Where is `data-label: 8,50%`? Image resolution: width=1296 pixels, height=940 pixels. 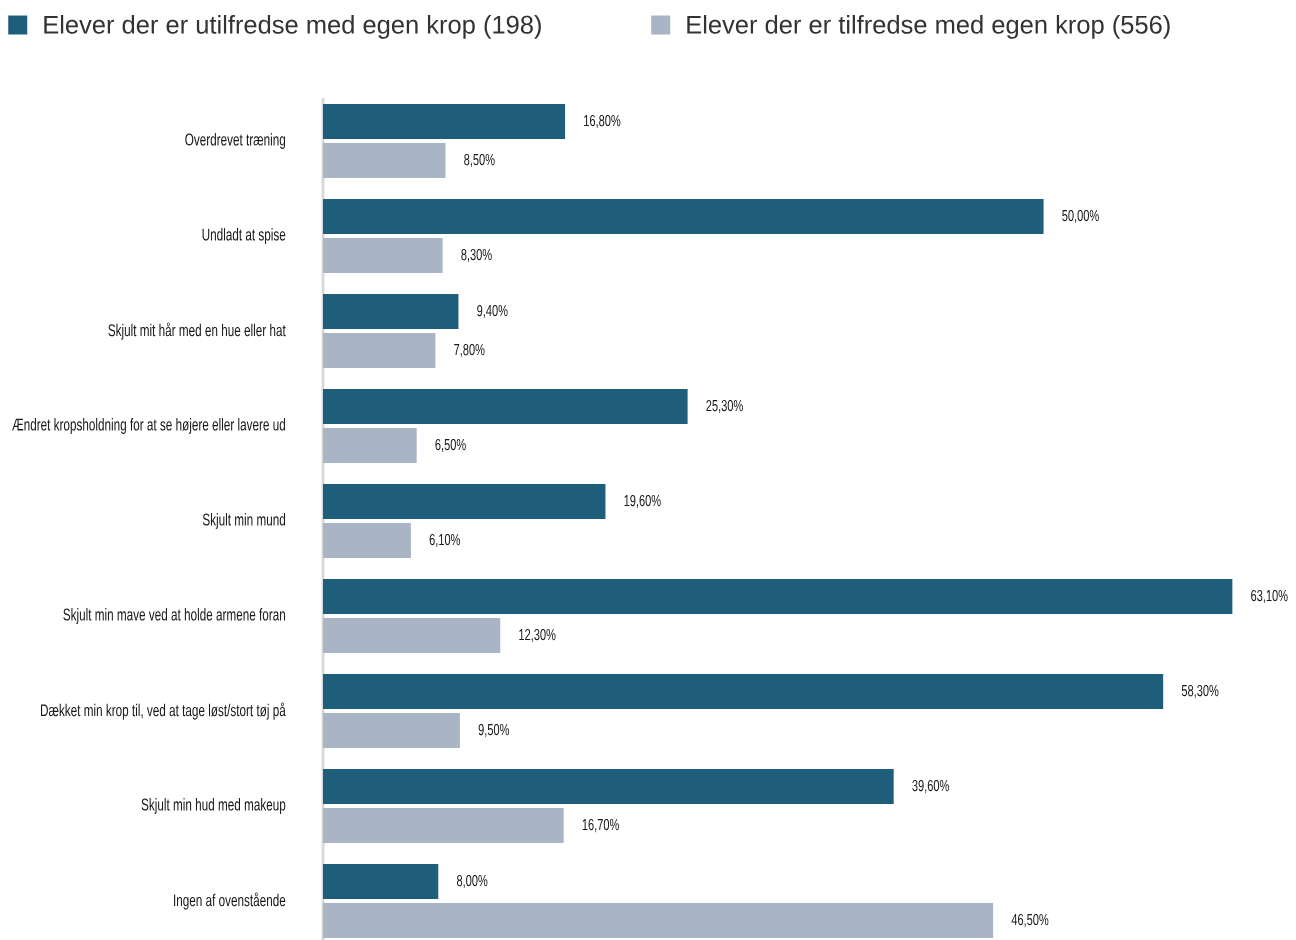 data-label: 8,50% is located at coordinates (479, 160).